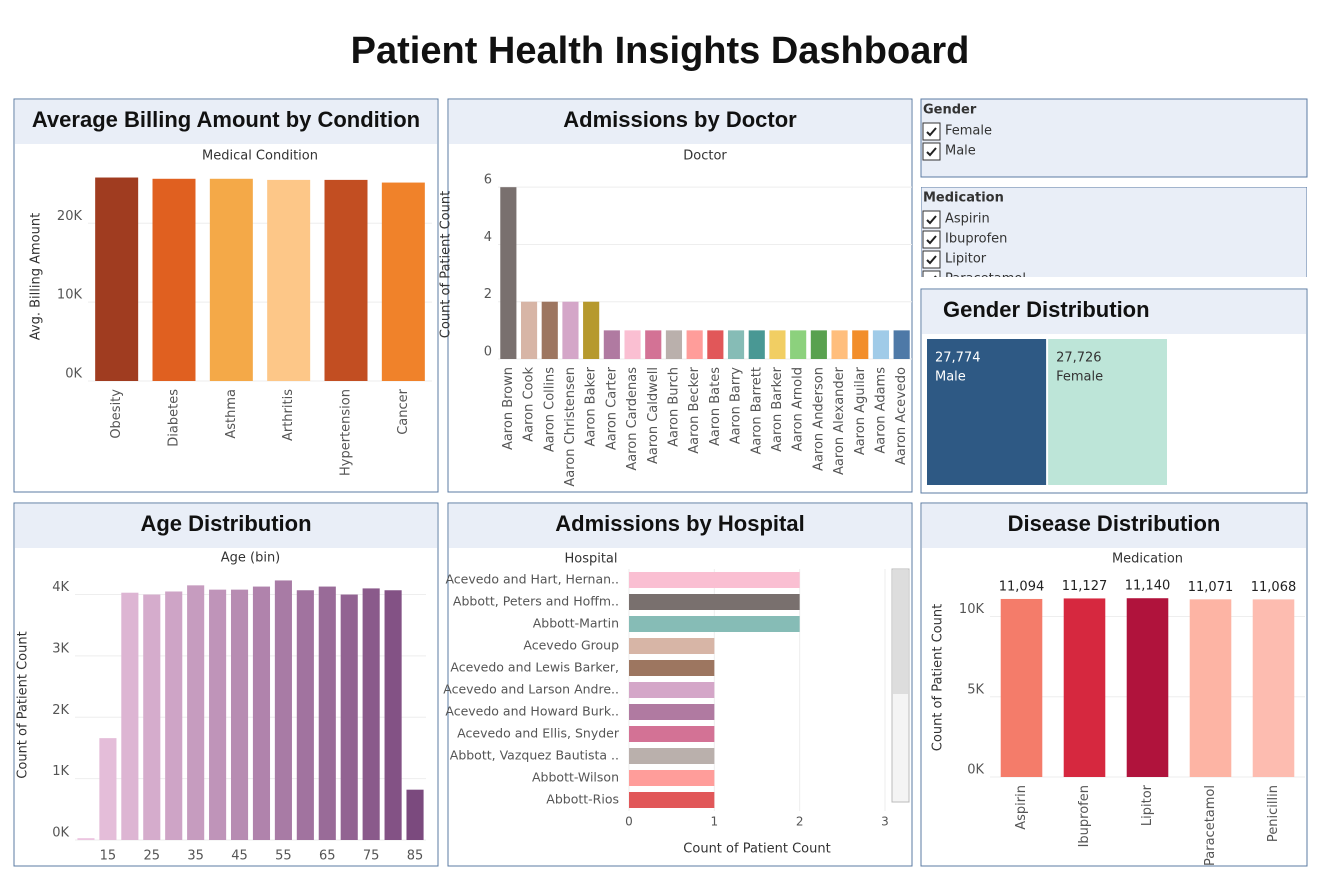  I want to click on x-tick-label: 45, so click(239, 856).